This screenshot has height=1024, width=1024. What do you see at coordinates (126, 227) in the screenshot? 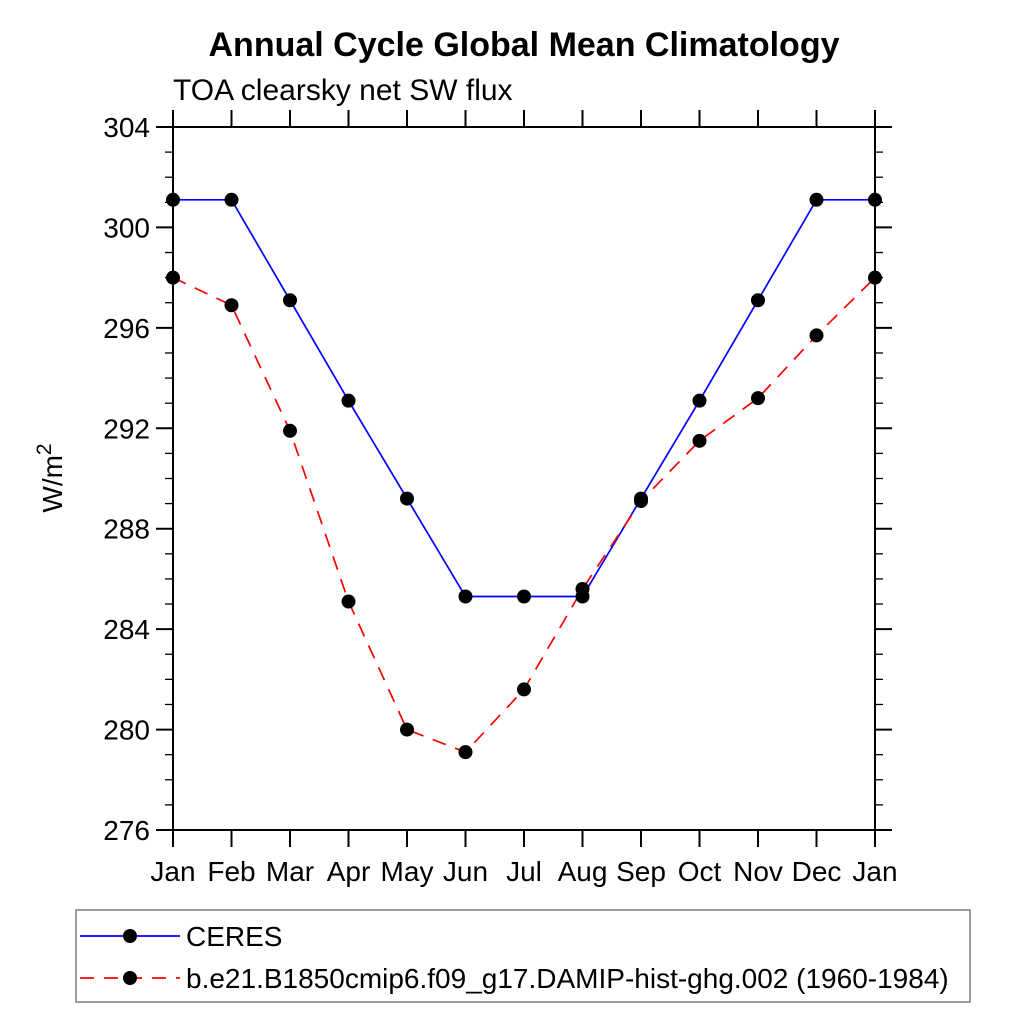
I see `y-tick-label: 300` at bounding box center [126, 227].